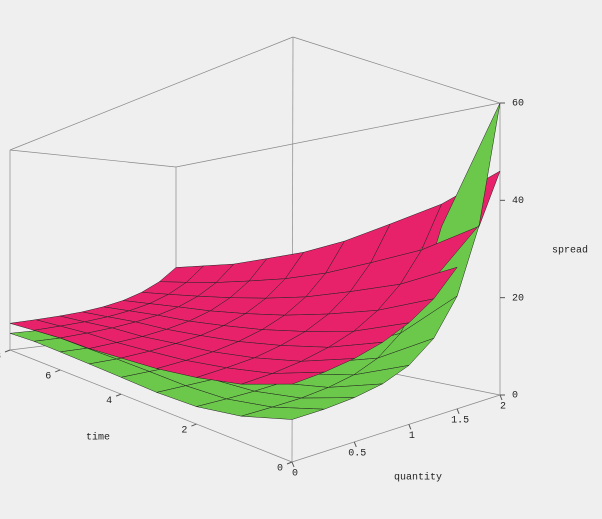 The height and width of the screenshot is (519, 602). I want to click on y-tick-label: 1, so click(412, 436).